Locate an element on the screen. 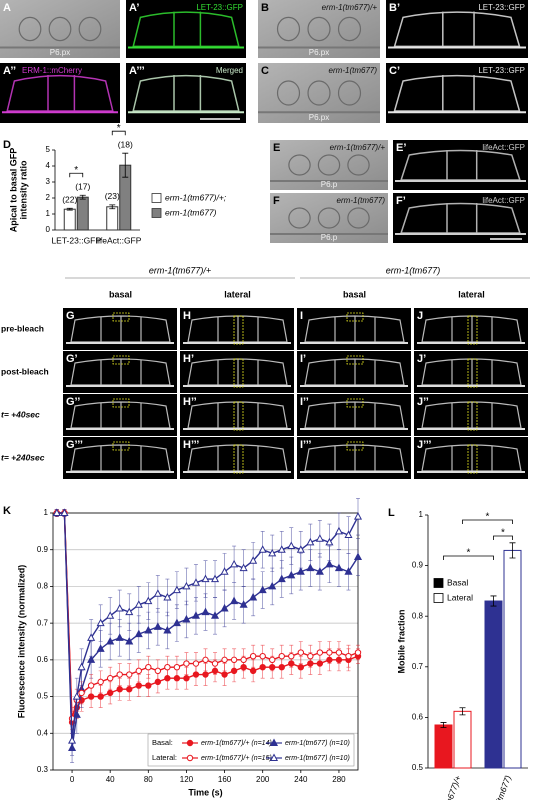  panel-label: I’ is located at coordinates (303, 359).